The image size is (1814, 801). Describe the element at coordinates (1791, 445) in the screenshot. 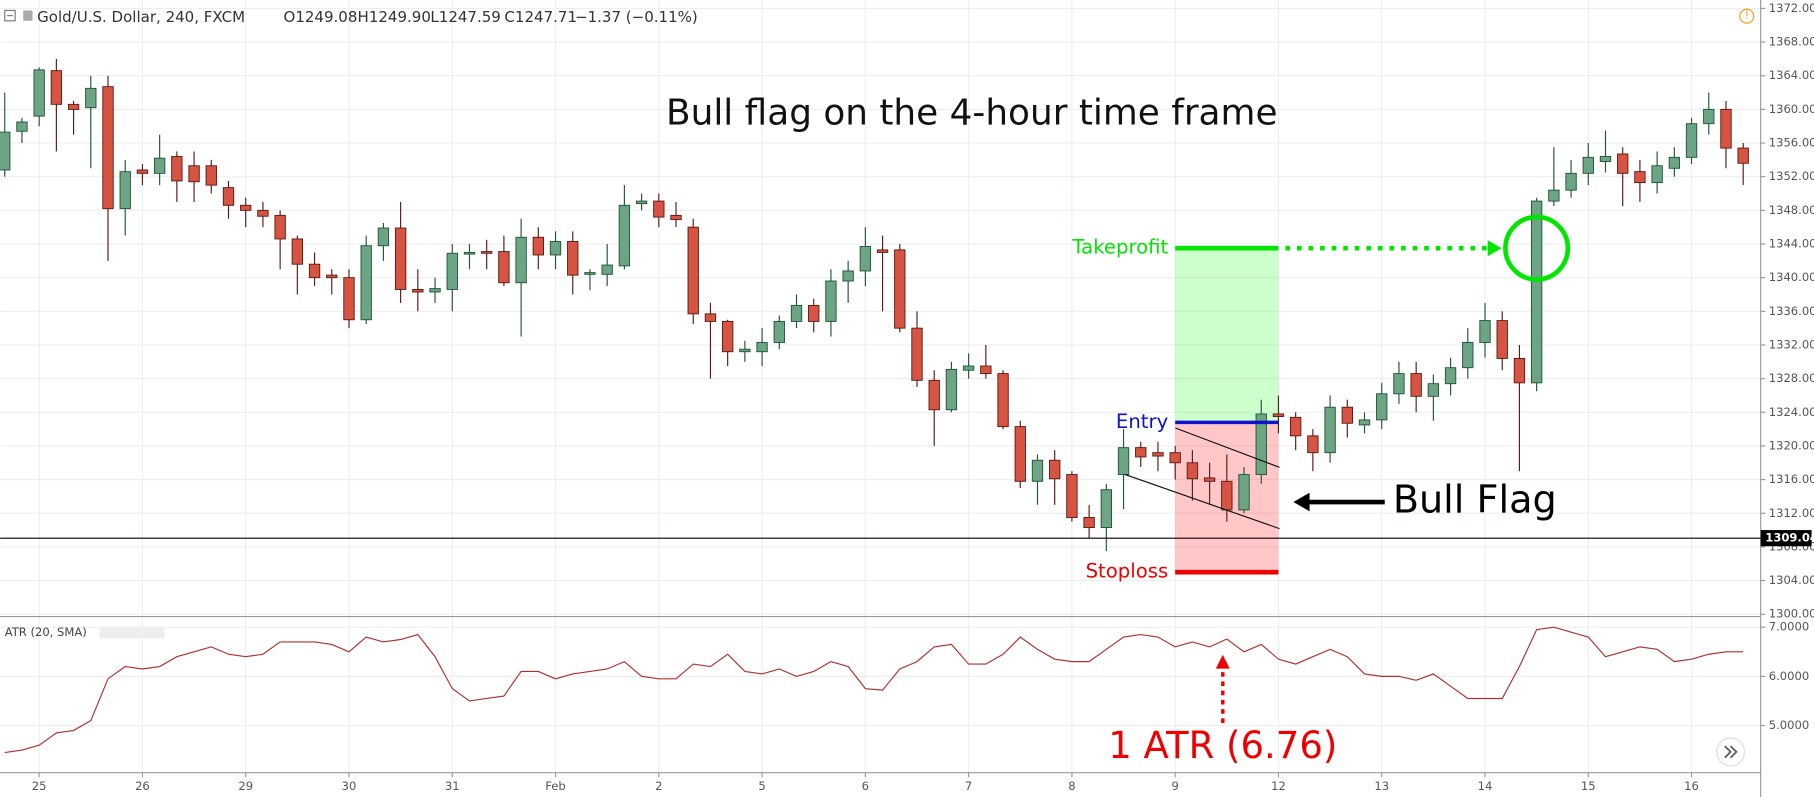

I see `y-tick-label: 1320.00` at that location.